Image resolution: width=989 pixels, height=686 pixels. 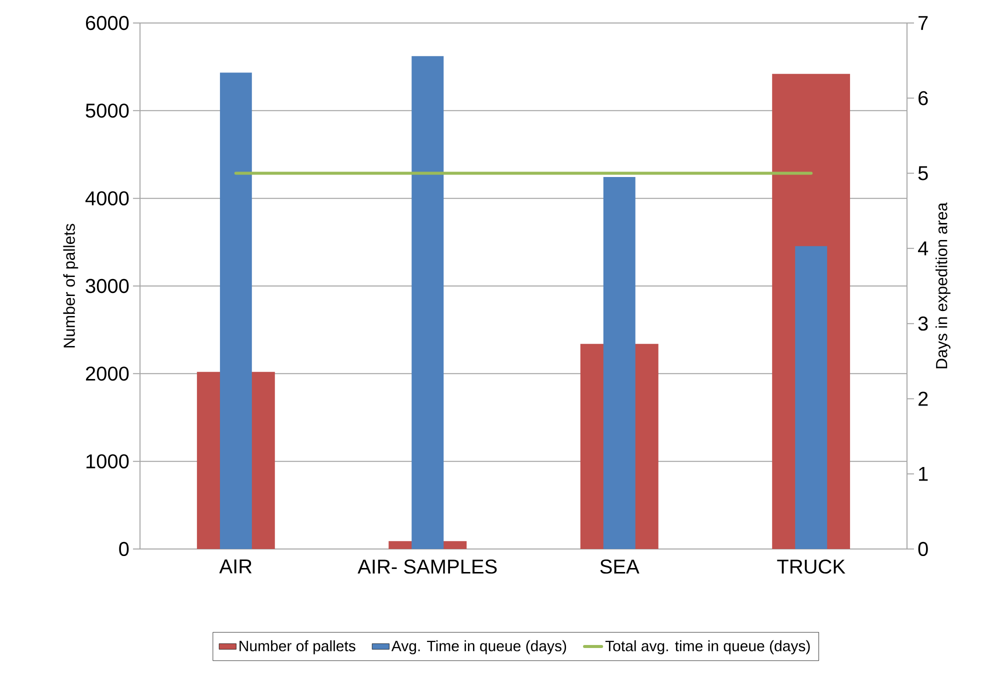 I want to click on y2-tick-label: 1, so click(x=923, y=473).